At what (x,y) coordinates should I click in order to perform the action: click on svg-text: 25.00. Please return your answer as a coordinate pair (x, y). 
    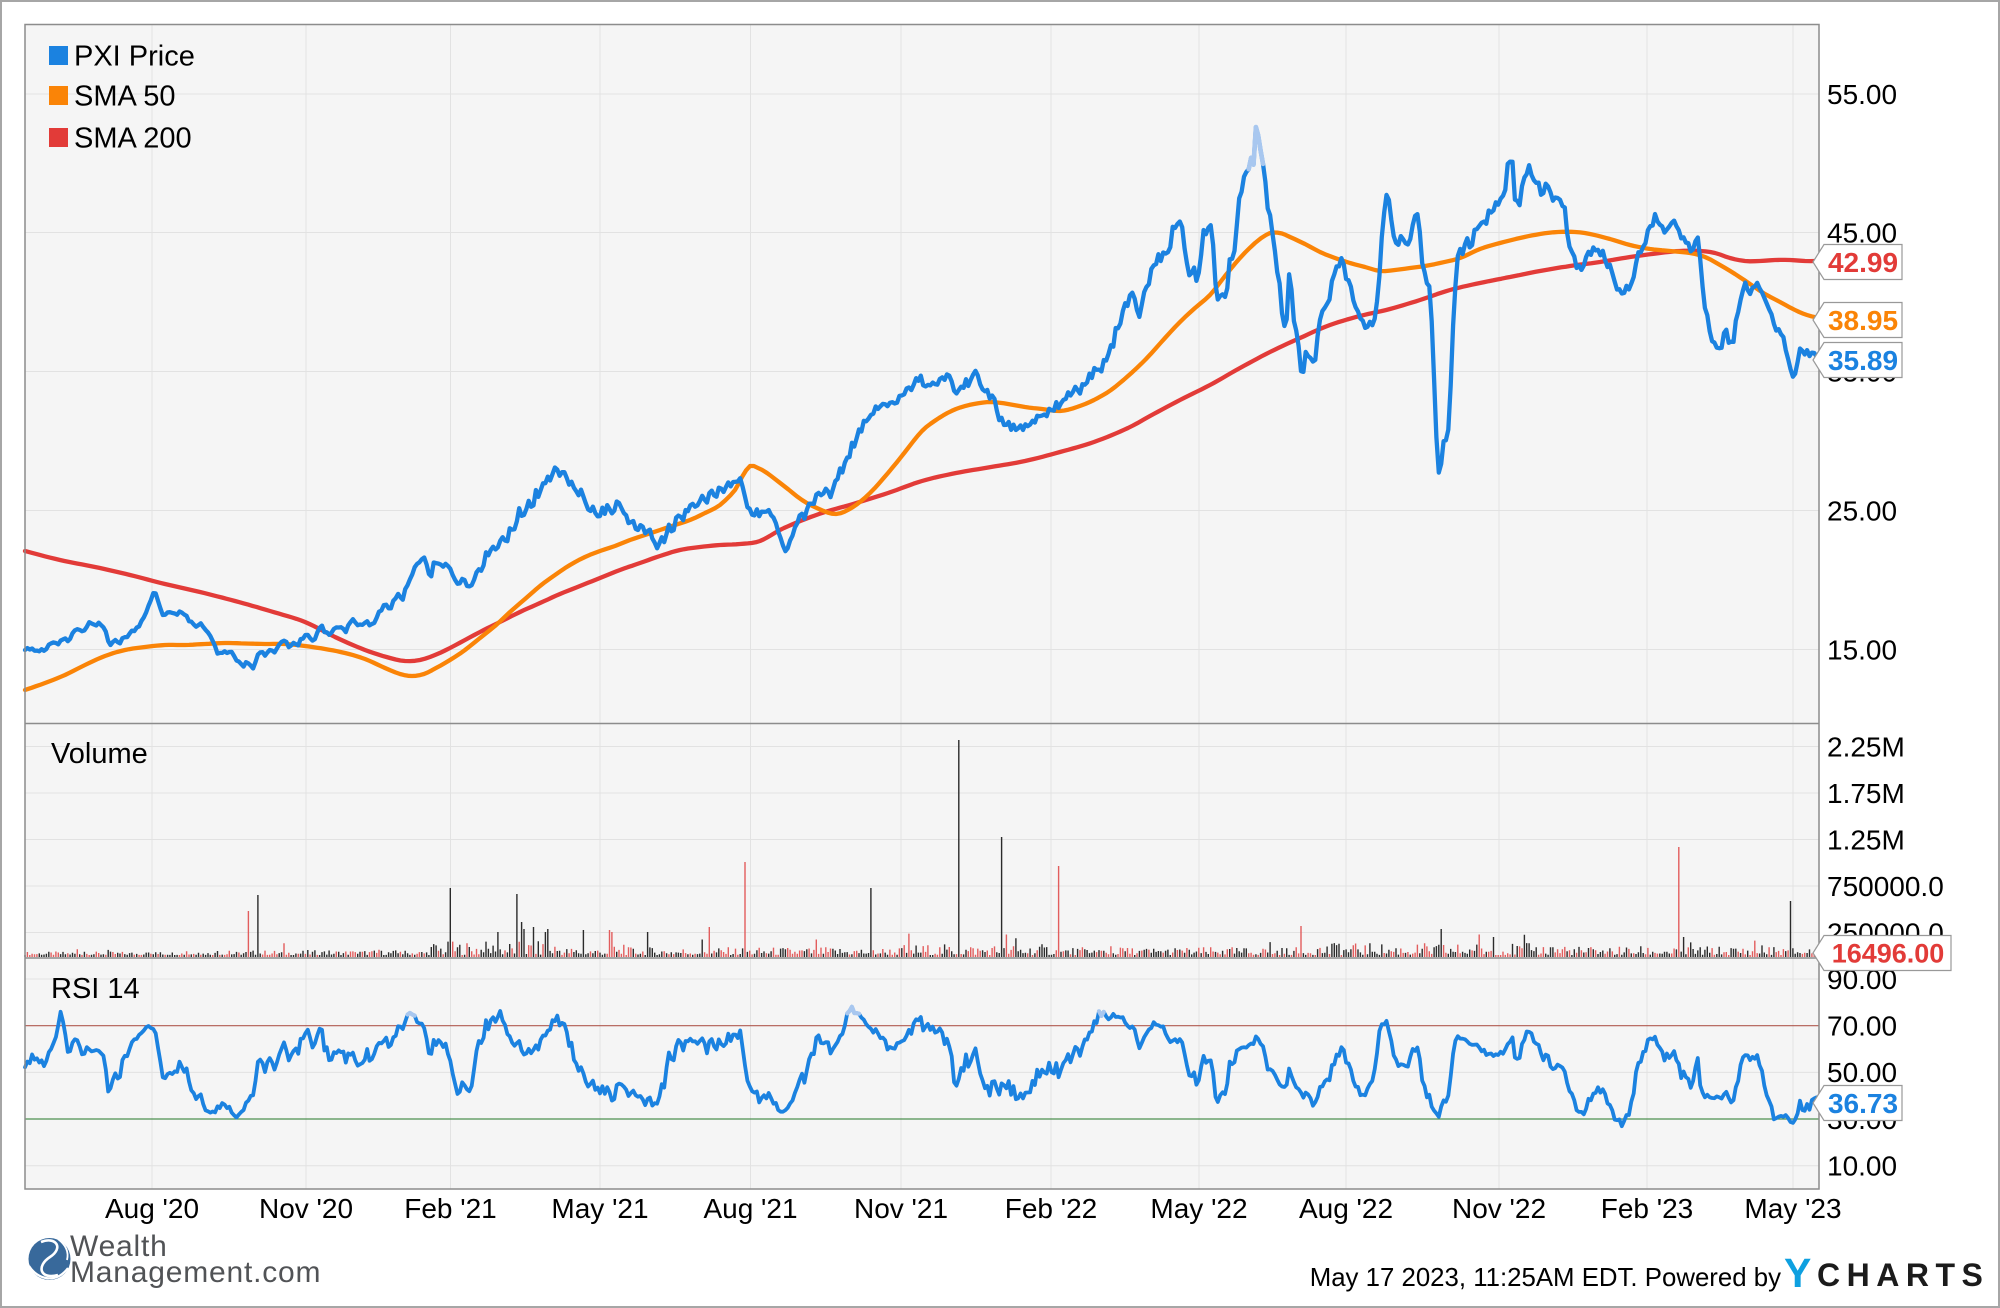
    Looking at the image, I should click on (1862, 510).